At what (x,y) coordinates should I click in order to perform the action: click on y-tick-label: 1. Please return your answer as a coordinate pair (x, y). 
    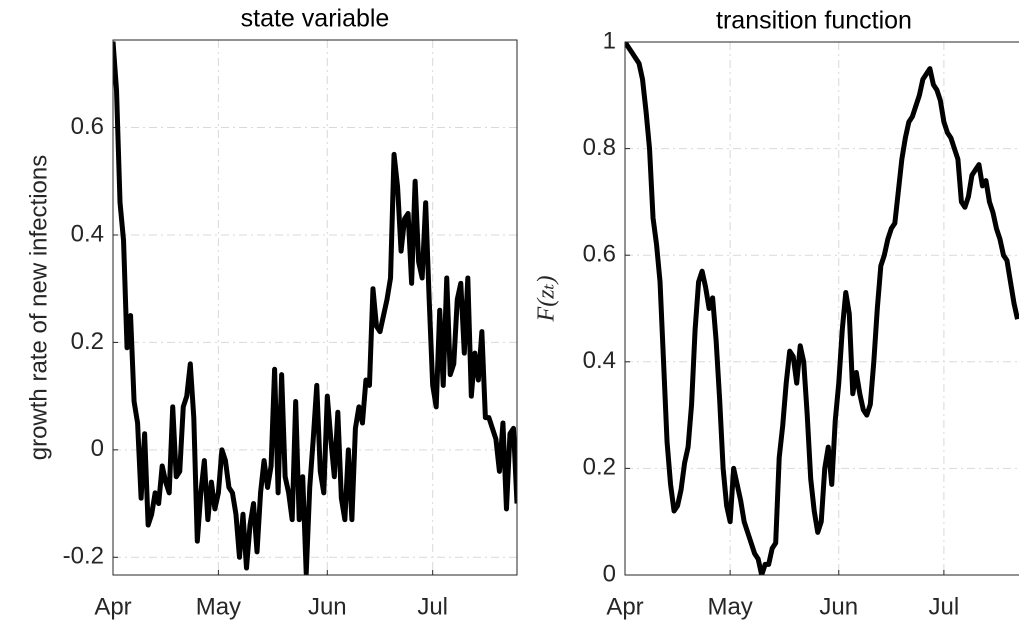
    Looking at the image, I should click on (609, 40).